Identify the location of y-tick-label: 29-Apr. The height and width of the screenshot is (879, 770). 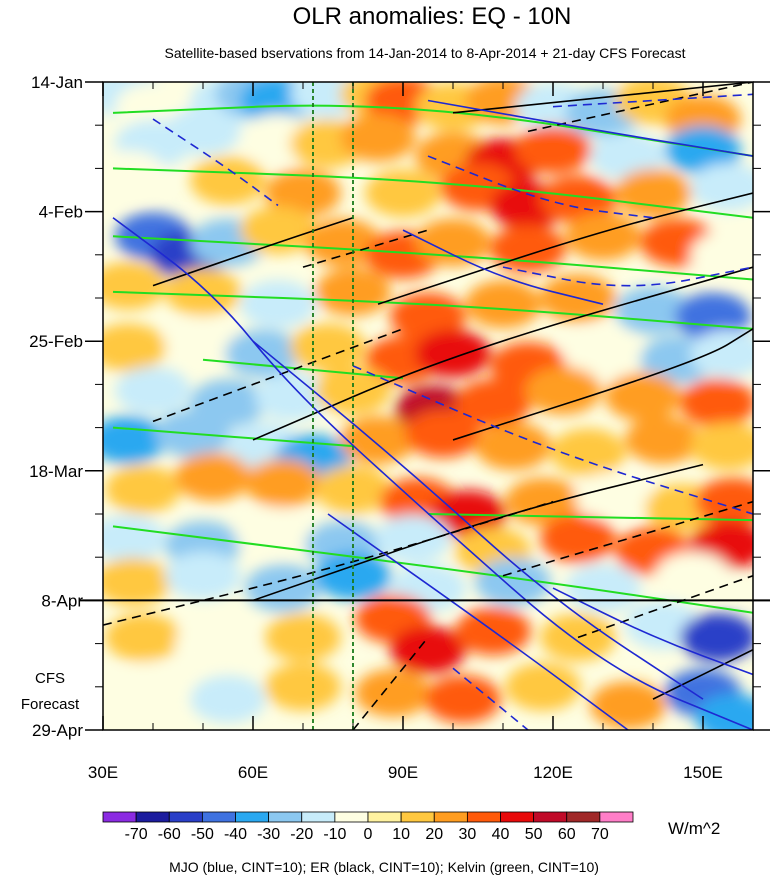
(57, 730).